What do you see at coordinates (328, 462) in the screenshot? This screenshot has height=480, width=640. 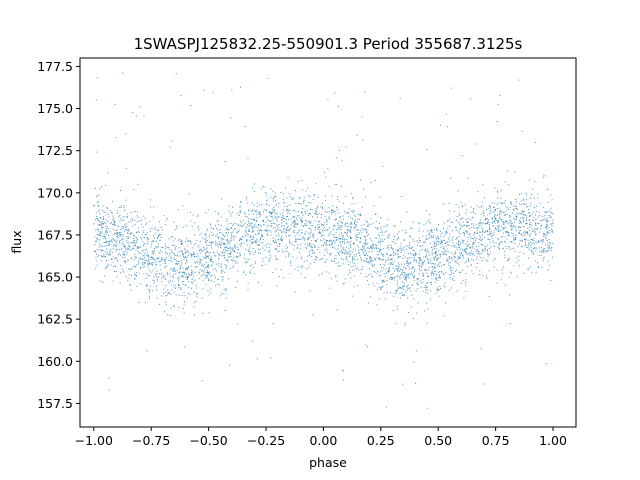 I see `x-axis-label: phase` at bounding box center [328, 462].